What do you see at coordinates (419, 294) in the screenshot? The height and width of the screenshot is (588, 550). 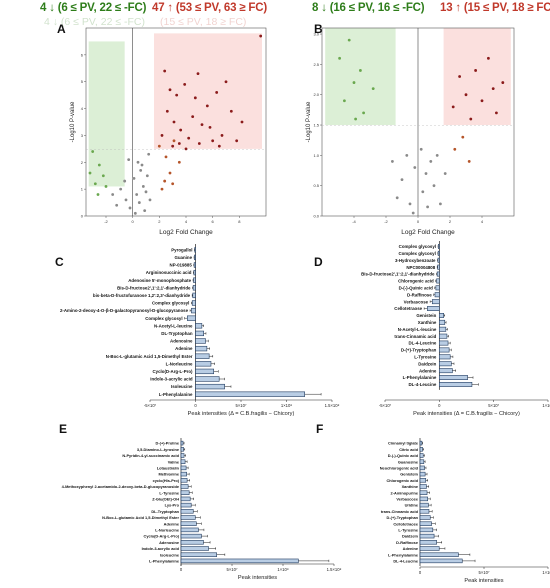 I see `bar-d-category-label: D-Raffinose` at bounding box center [419, 294].